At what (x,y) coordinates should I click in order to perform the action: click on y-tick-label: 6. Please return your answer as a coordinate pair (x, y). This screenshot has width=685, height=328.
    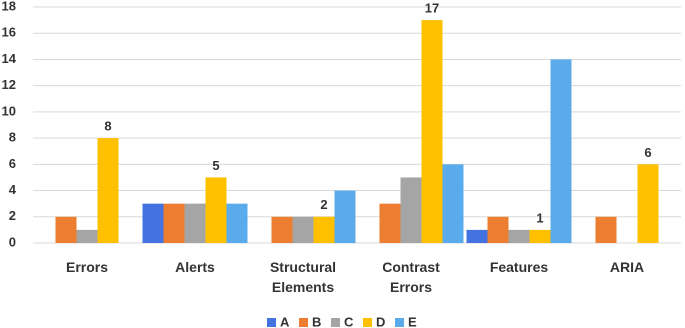
    Looking at the image, I should click on (12, 163).